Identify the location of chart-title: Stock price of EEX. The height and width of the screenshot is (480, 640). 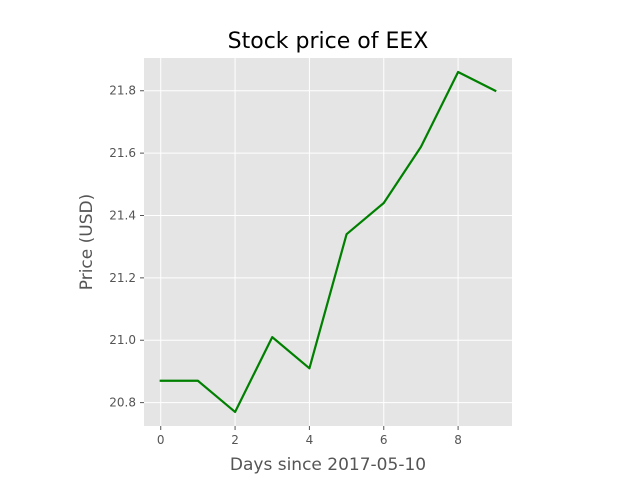
(328, 41).